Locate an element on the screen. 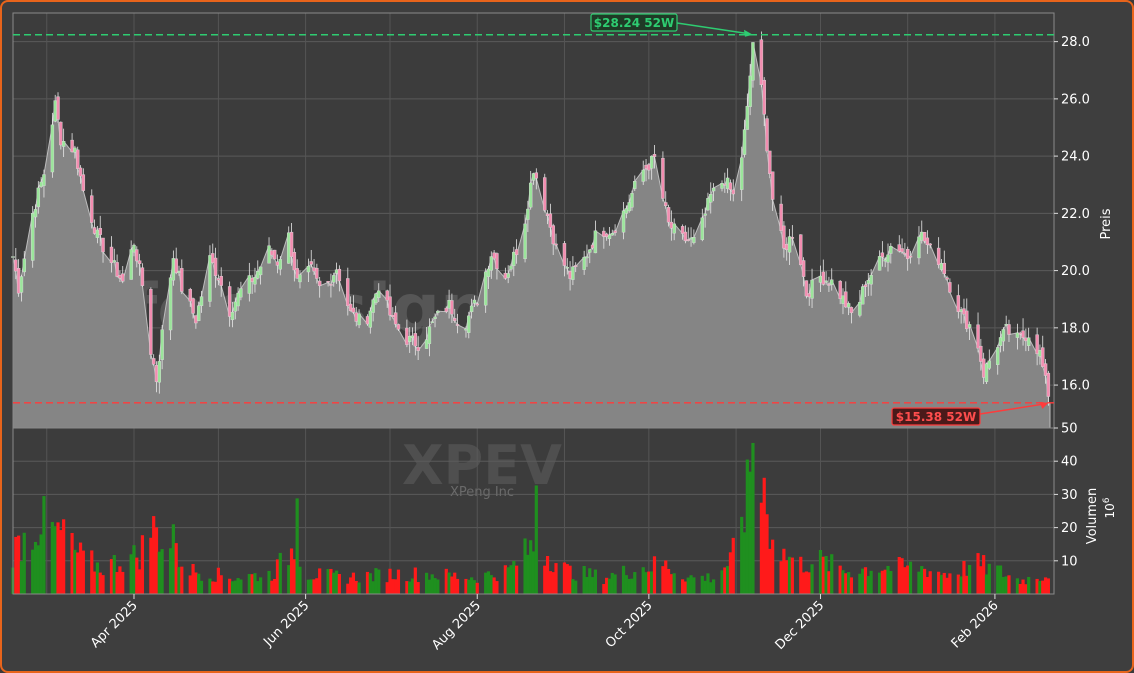 The image size is (1134, 673). price-axis-label: Preis is located at coordinates (1106, 223).